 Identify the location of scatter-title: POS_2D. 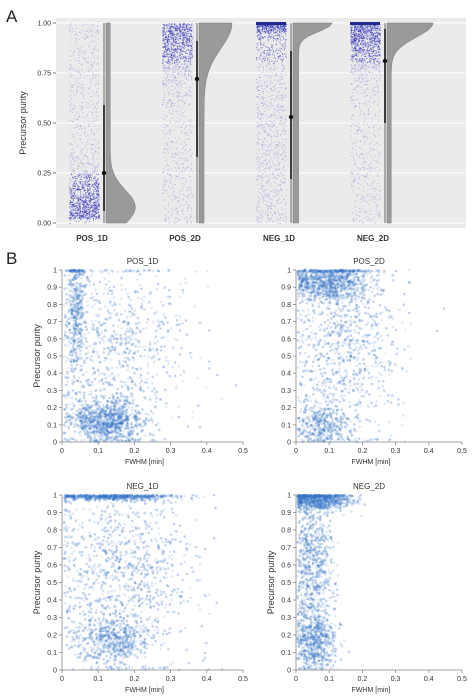
(369, 261).